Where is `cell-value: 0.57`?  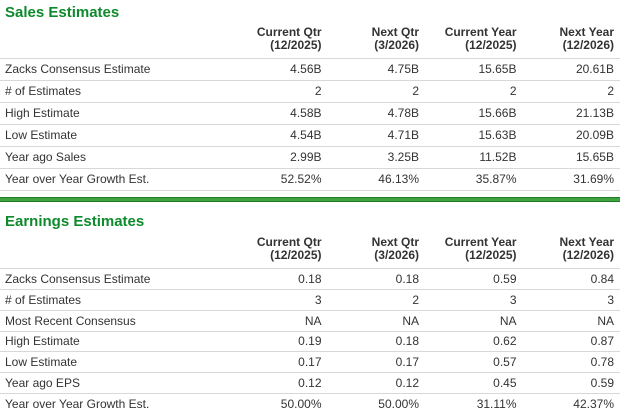
cell-value: 0.57 is located at coordinates (474, 362).